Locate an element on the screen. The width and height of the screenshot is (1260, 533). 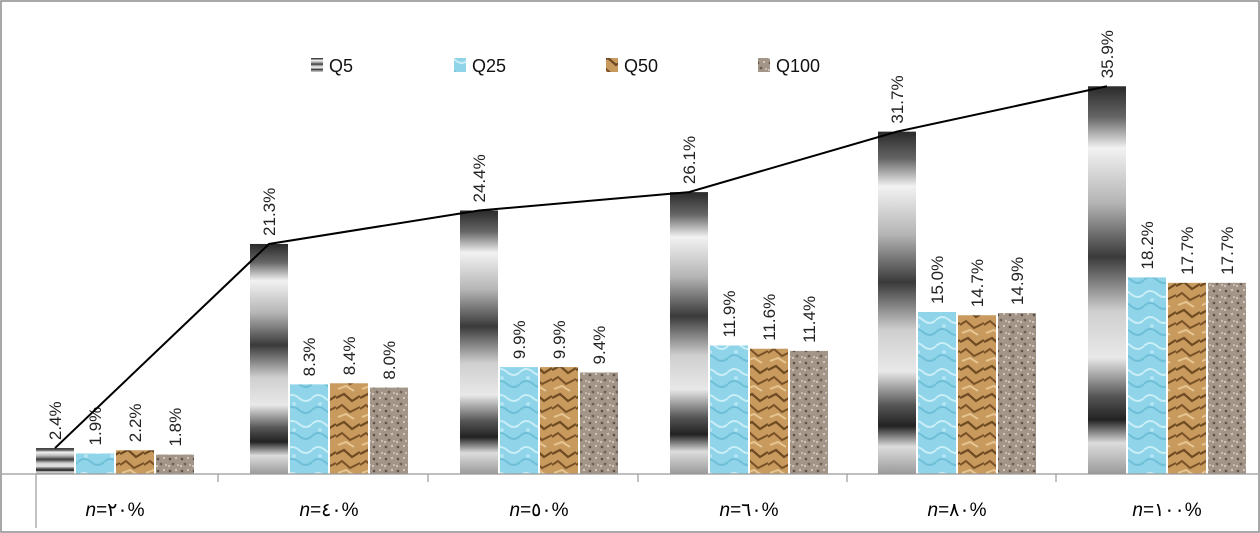
value-label-q50-6: 17.7% is located at coordinates (1187, 251).